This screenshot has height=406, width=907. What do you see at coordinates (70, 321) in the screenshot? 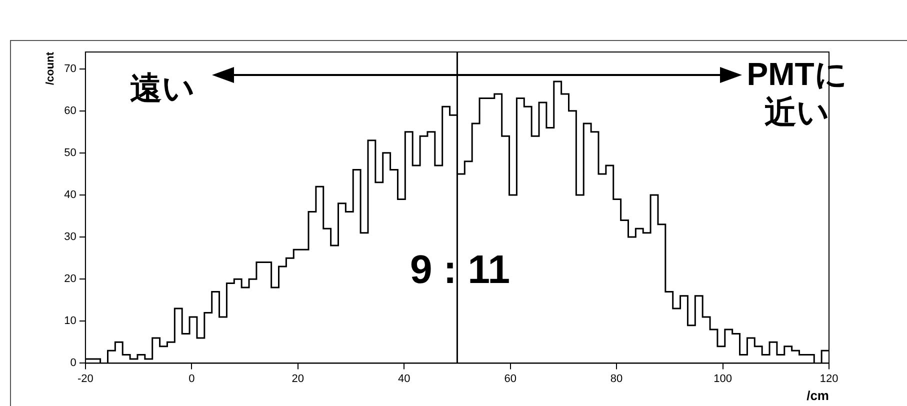
I see `y-tick-label: 10` at bounding box center [70, 321].